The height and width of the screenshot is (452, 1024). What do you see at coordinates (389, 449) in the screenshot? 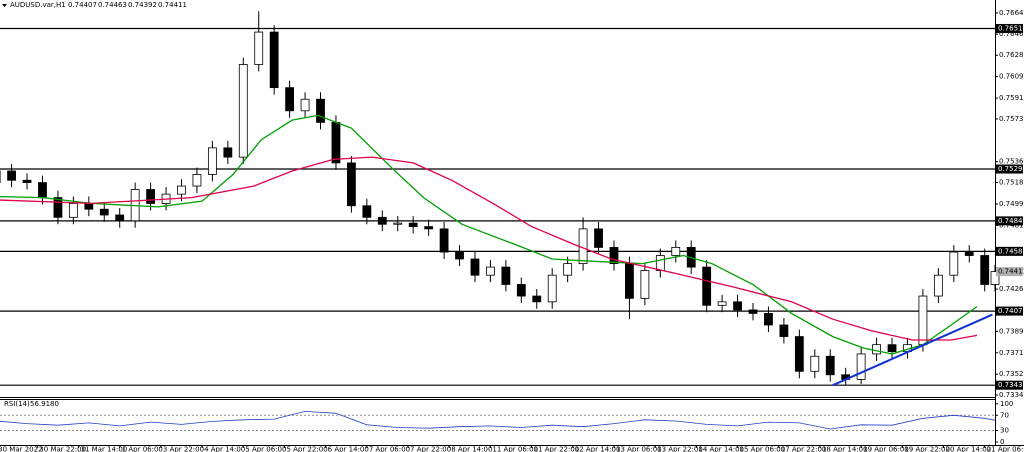
I see `x-tick-label: 7 Apr 06:00` at bounding box center [389, 449].